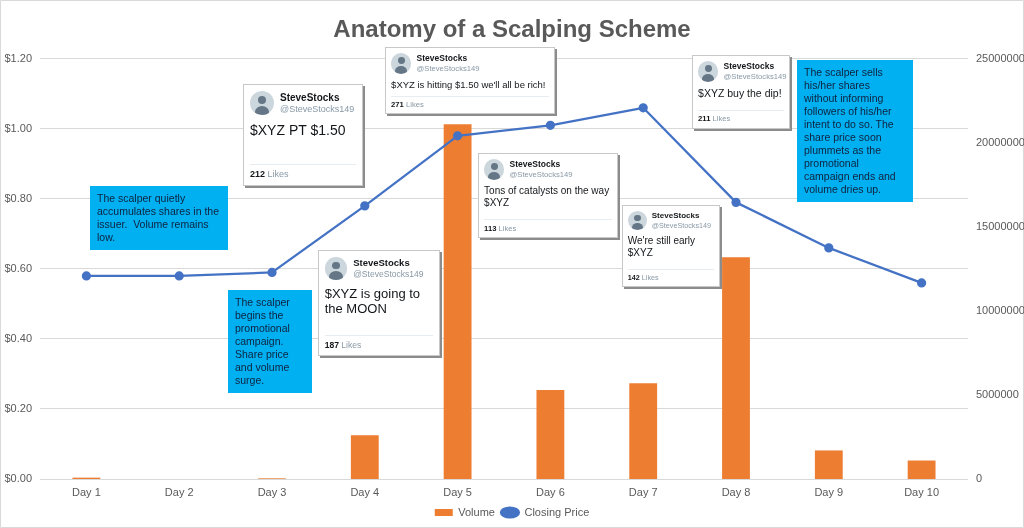 This screenshot has height=528, width=1024. Describe the element at coordinates (643, 491) in the screenshot. I see `x-tick-label: Day 7` at that location.